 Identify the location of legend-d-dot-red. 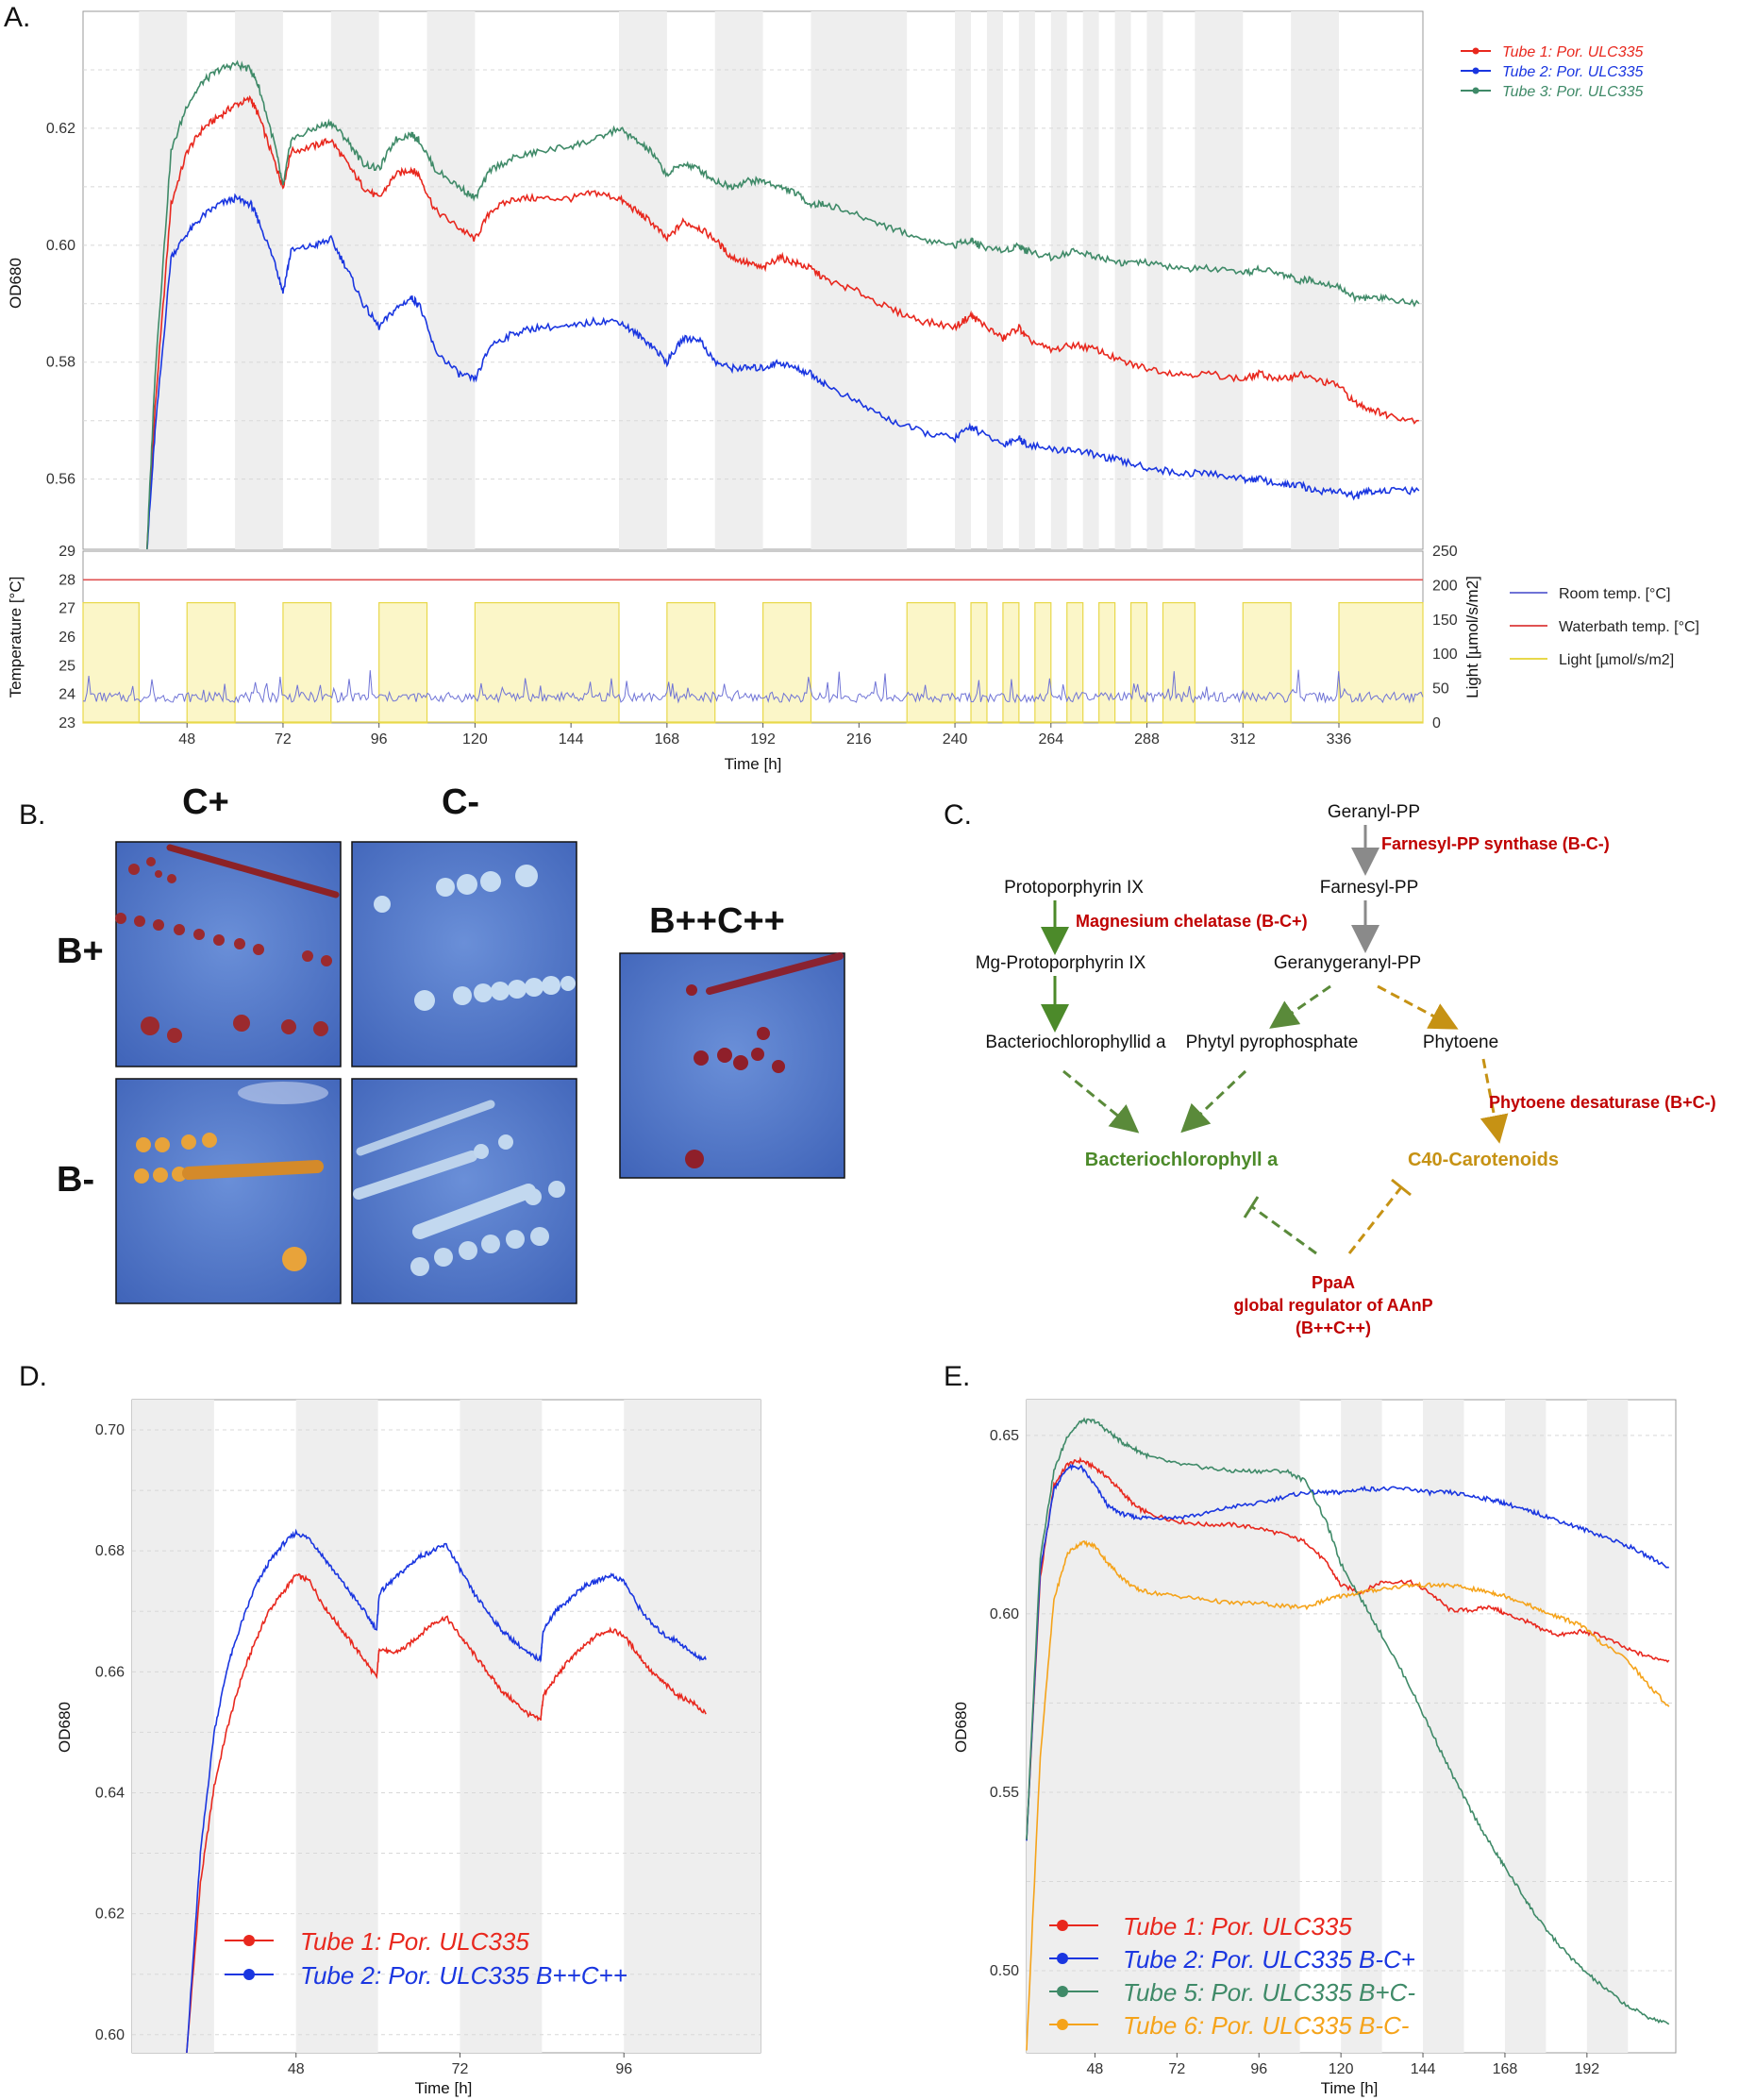
(249, 1940).